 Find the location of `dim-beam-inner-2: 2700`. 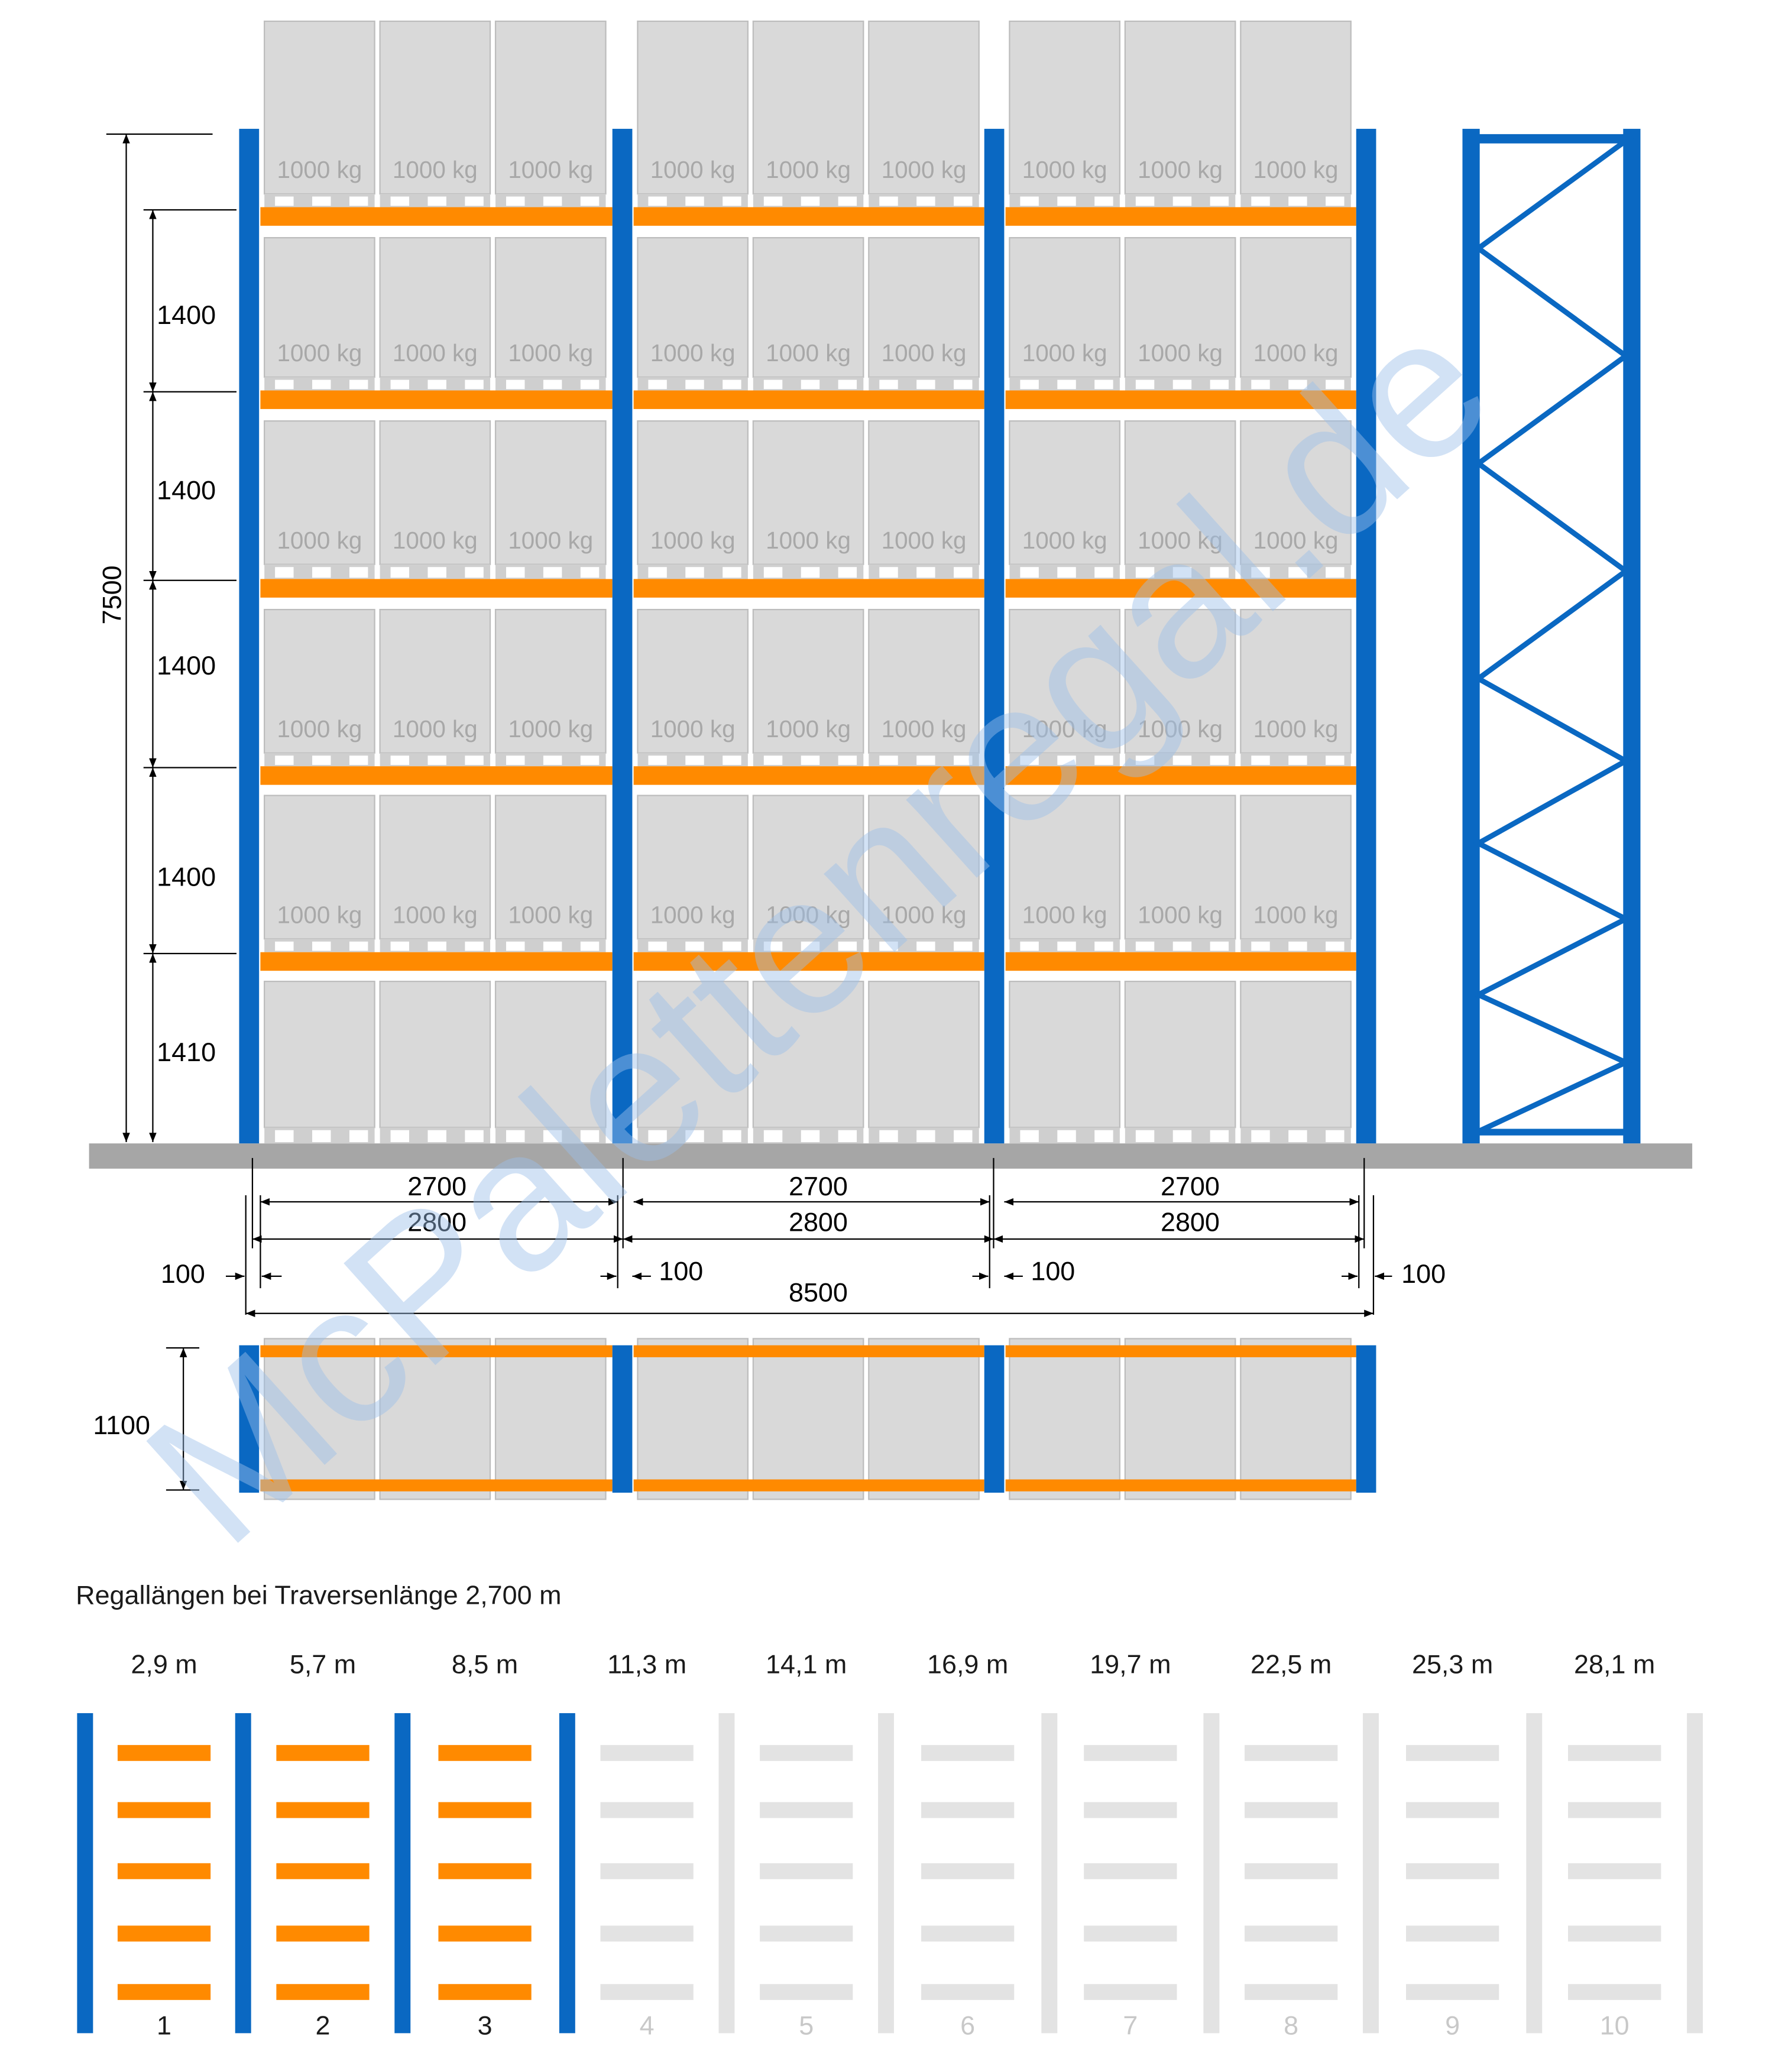

dim-beam-inner-2: 2700 is located at coordinates (818, 1186).